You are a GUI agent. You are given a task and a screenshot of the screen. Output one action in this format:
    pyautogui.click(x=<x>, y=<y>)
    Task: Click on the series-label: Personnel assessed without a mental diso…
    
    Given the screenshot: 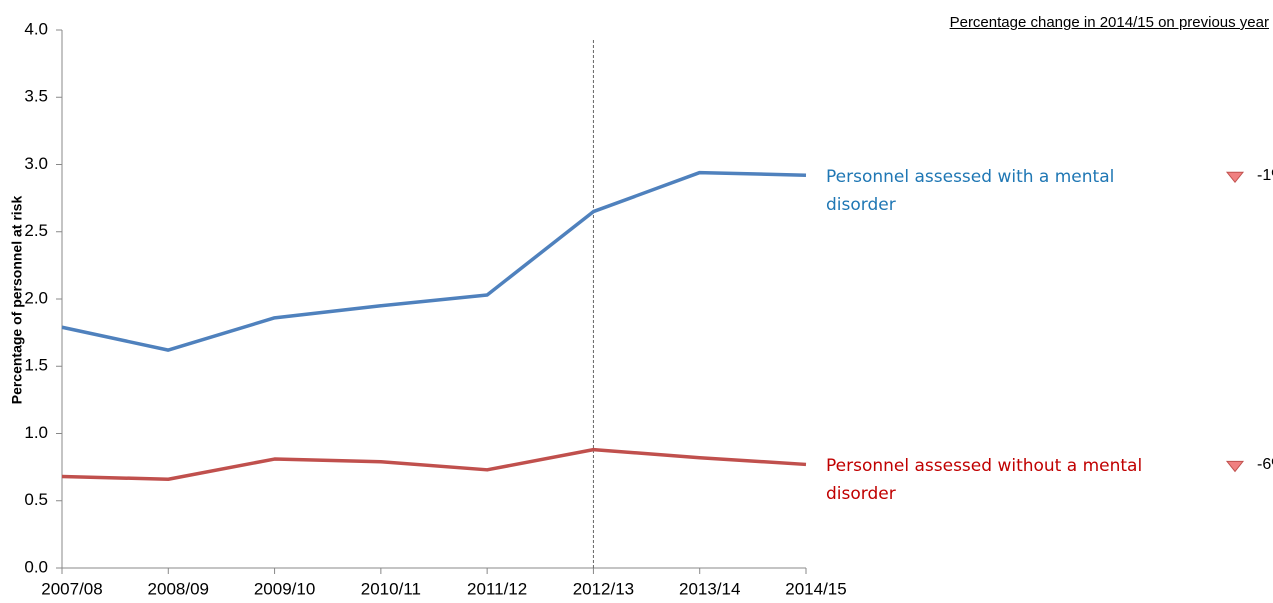 What is the action you would take?
    pyautogui.click(x=984, y=480)
    